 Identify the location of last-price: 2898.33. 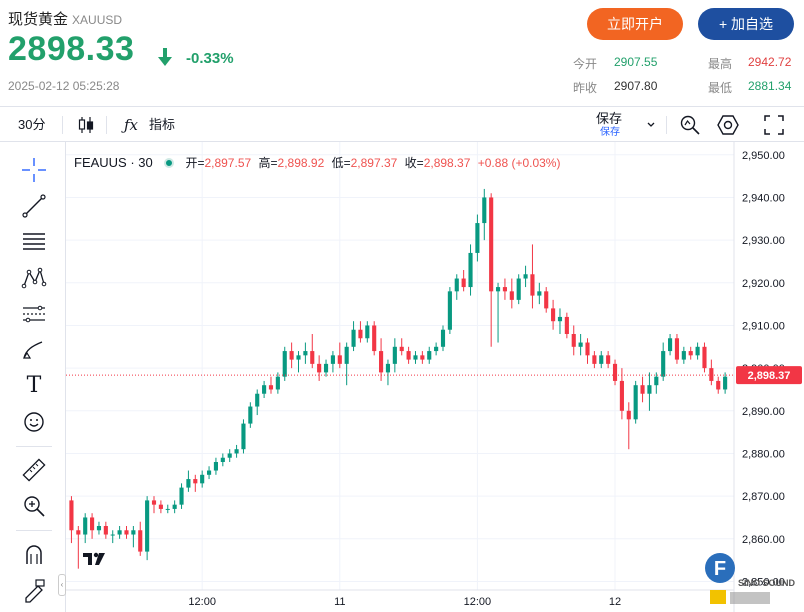
(71, 49).